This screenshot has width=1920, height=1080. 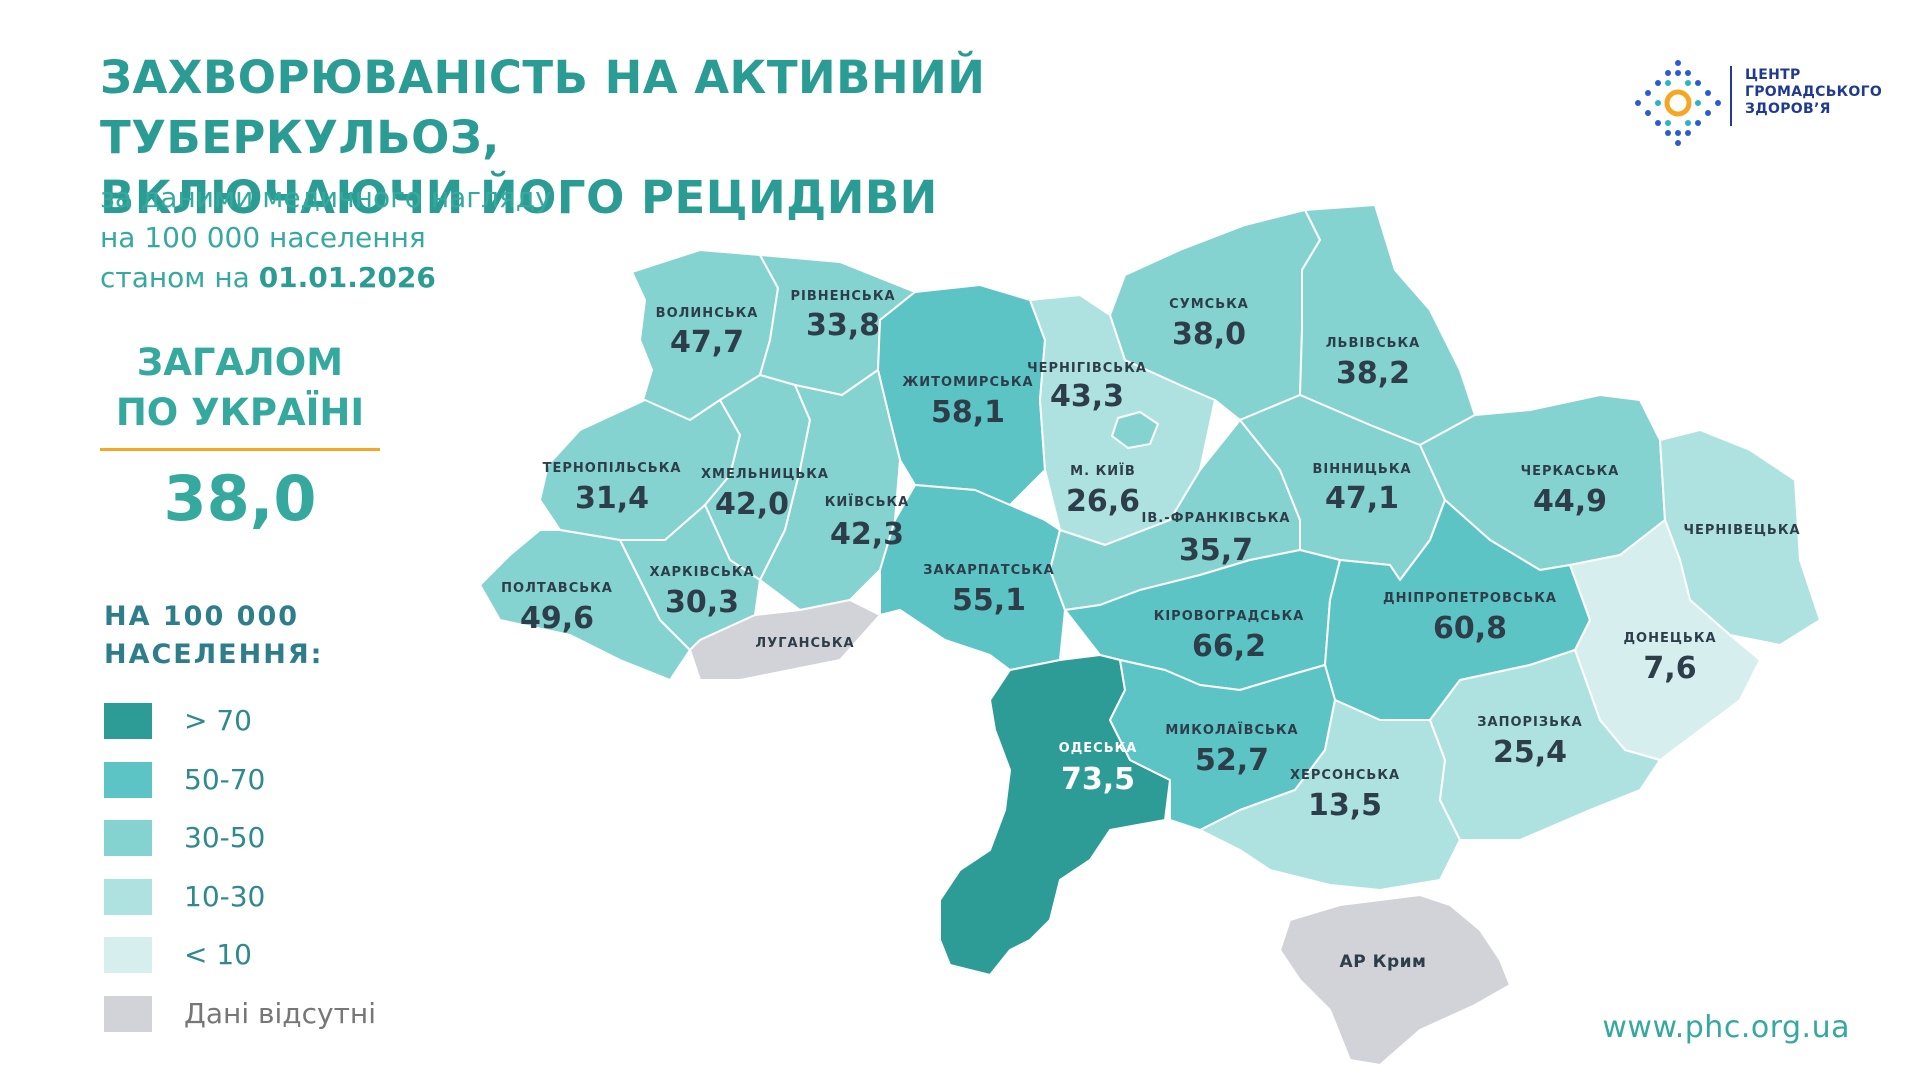 What do you see at coordinates (1570, 501) in the screenshot?
I see `region-value: 44,9` at bounding box center [1570, 501].